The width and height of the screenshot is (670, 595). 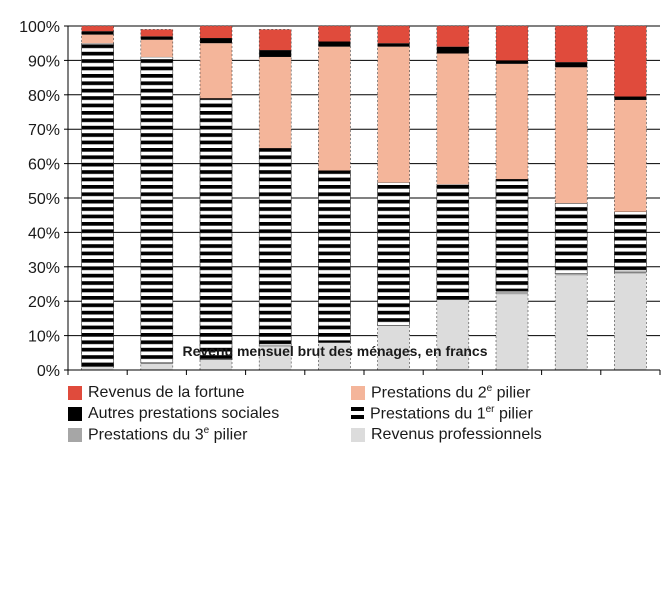 What do you see at coordinates (44, 165) in the screenshot?
I see `y-tick-label: 60%` at bounding box center [44, 165].